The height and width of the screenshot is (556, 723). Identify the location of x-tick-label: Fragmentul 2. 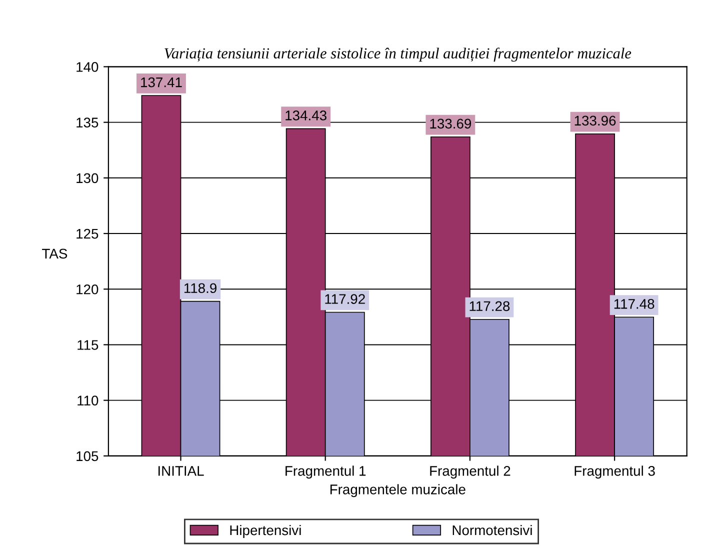
(470, 472).